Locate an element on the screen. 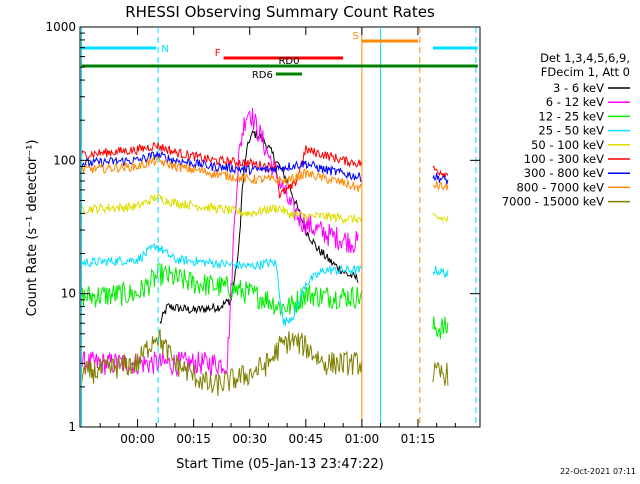 This screenshot has width=640, height=484. chart-title: RHESSI Observing Summary Count Rates is located at coordinates (280, 12).